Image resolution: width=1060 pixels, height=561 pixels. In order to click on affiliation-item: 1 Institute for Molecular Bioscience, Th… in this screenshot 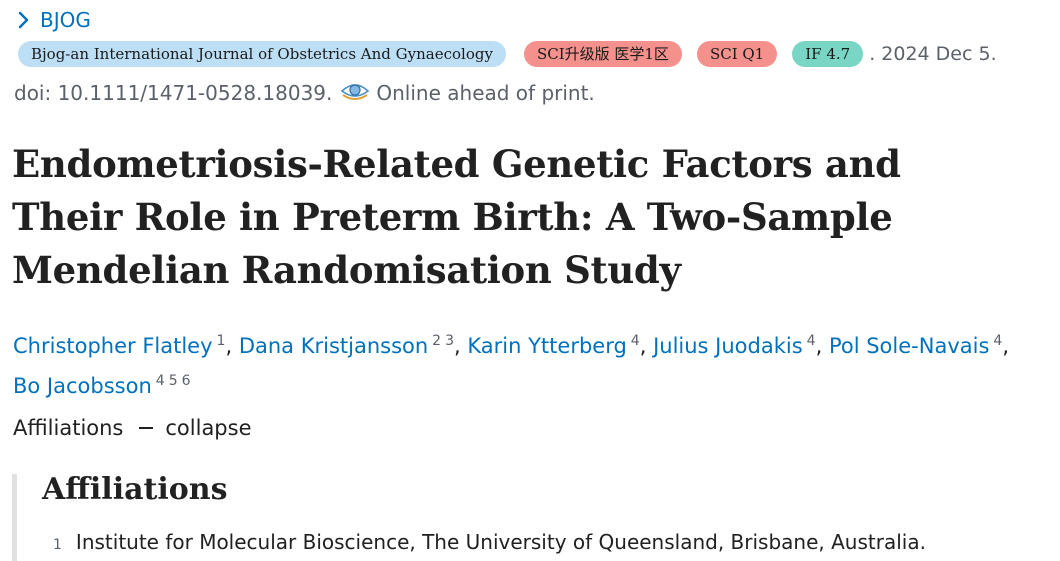, I will do `click(489, 542)`.